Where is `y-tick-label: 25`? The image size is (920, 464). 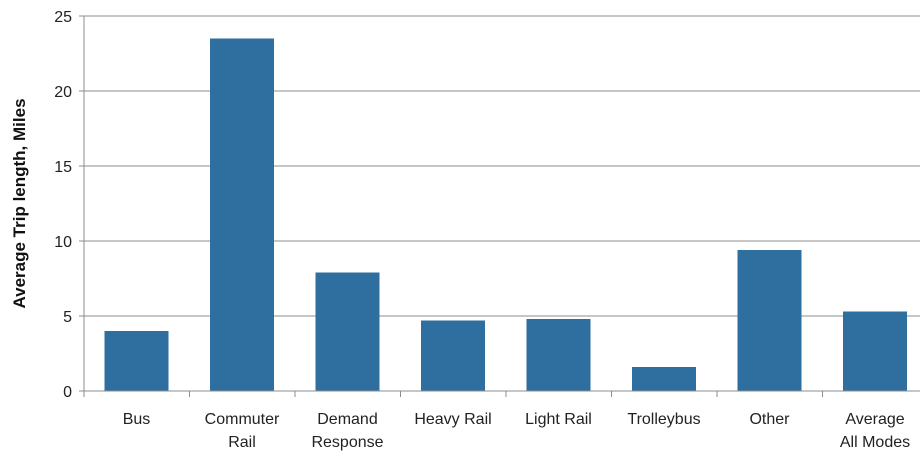
y-tick-label: 25 is located at coordinates (63, 17).